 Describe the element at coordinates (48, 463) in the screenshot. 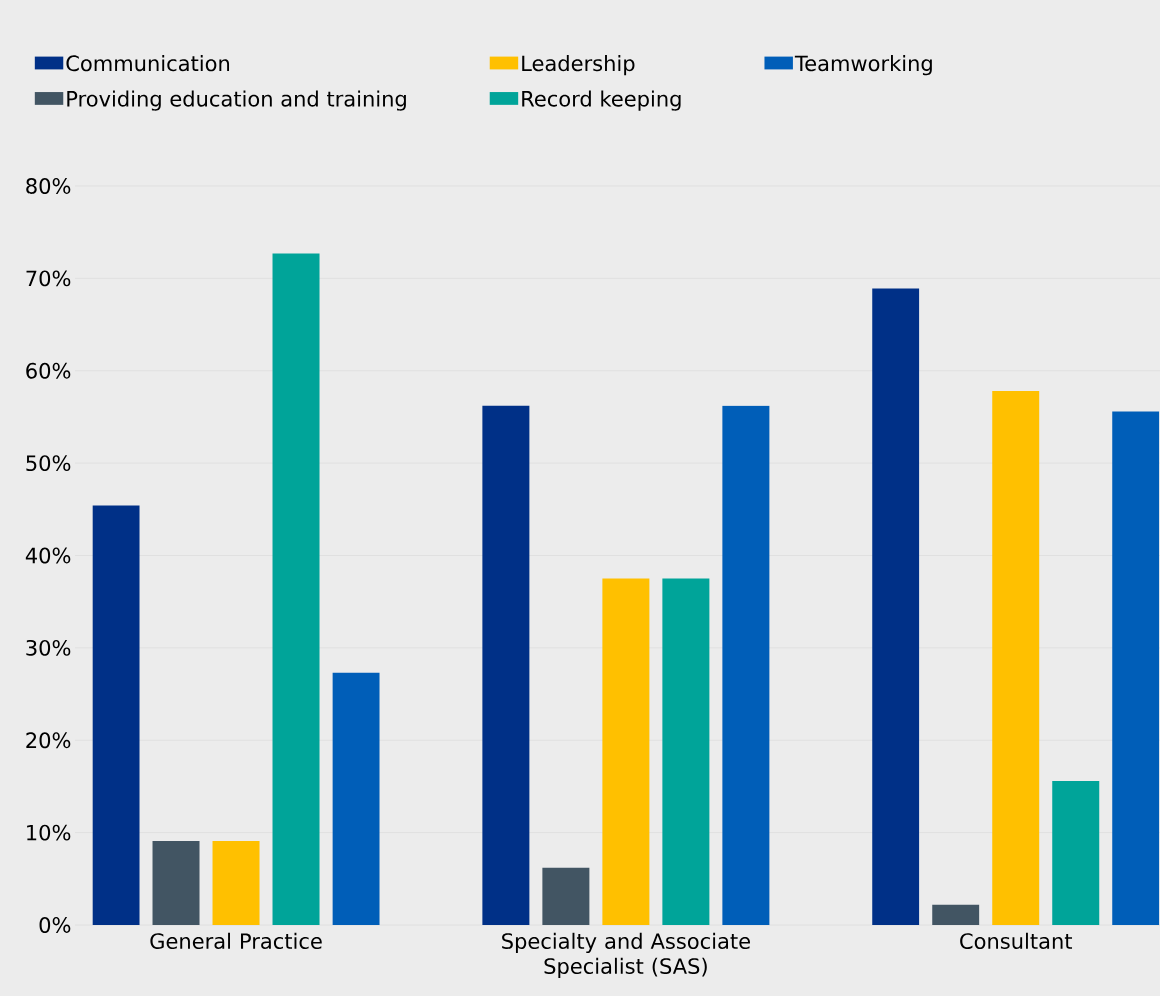

I see `y-tick-label: 50%` at that location.